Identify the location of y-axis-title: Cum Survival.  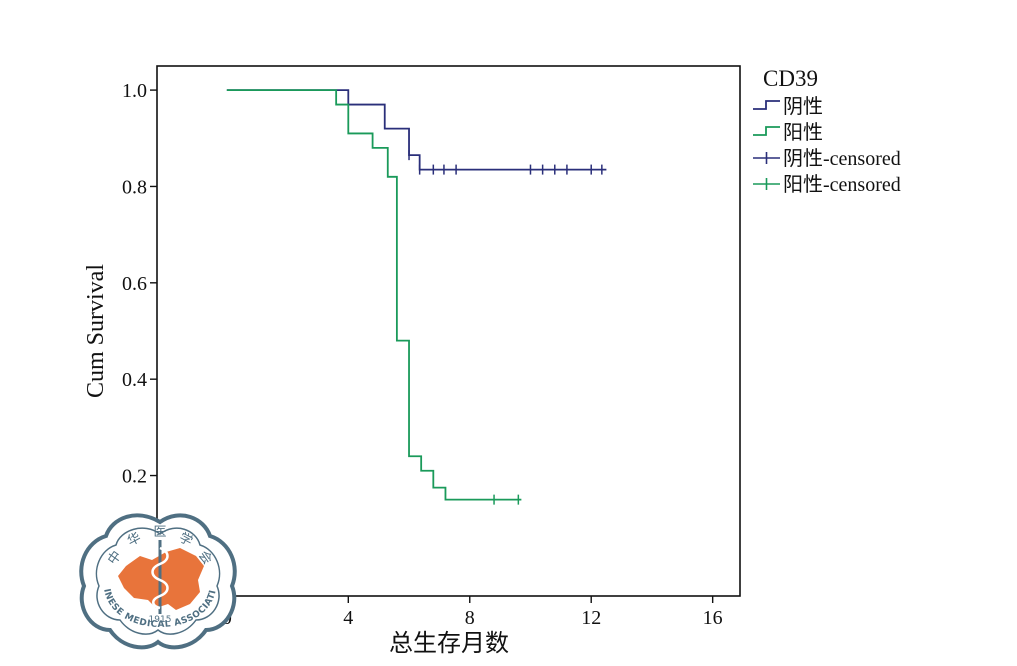
(96, 331).